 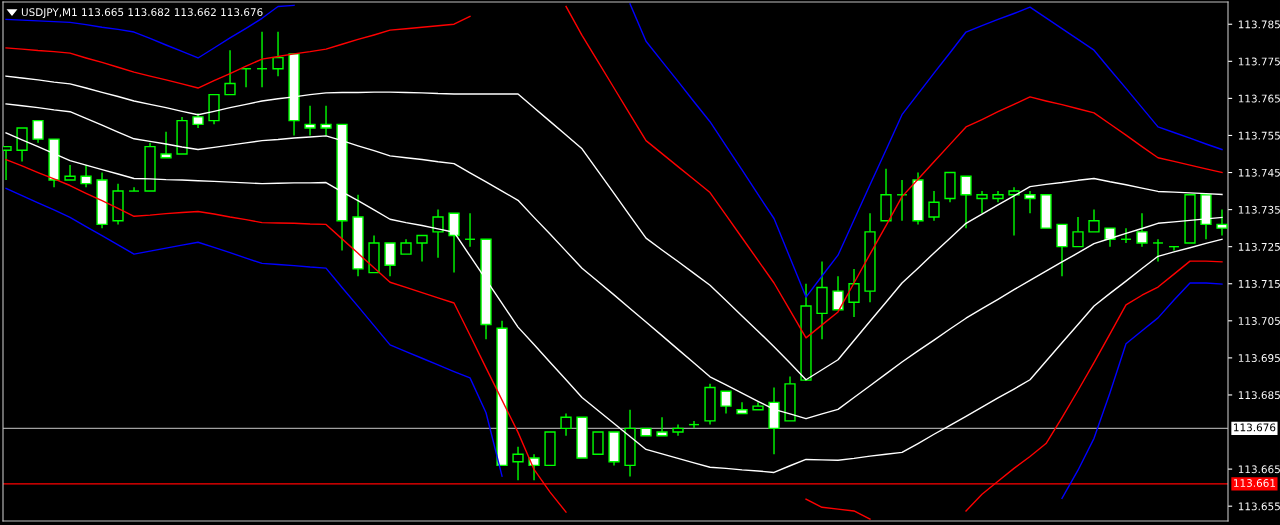 I want to click on y-tick-label: 113.685, so click(x=1259, y=395).